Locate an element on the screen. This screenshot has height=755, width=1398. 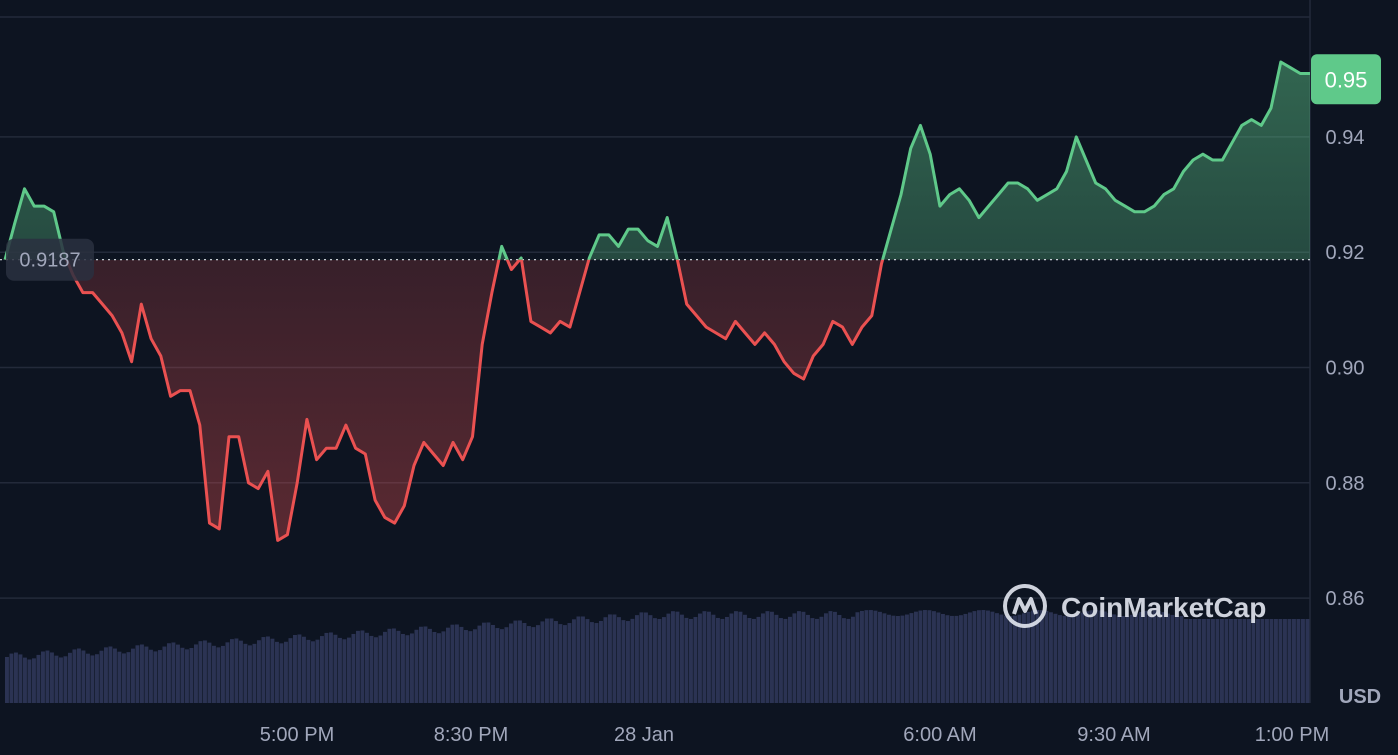
y-tick-label: 0.90 is located at coordinates (1345, 368).